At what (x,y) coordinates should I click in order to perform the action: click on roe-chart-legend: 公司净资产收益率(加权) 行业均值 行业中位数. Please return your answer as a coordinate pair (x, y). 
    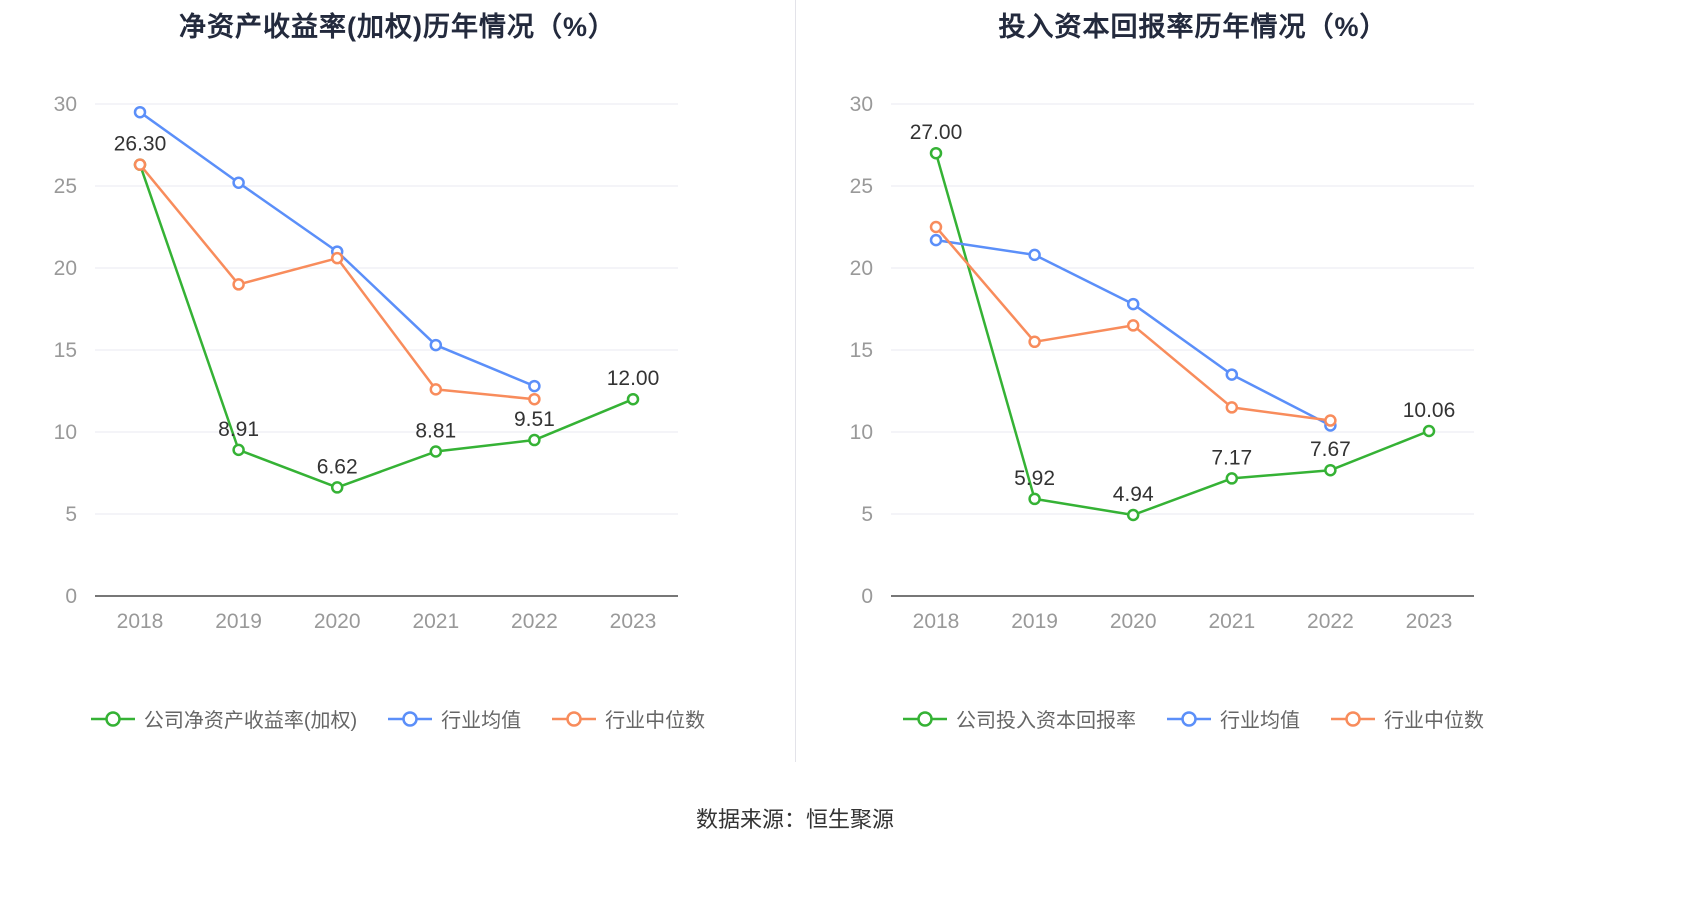
    Looking at the image, I should click on (397, 718).